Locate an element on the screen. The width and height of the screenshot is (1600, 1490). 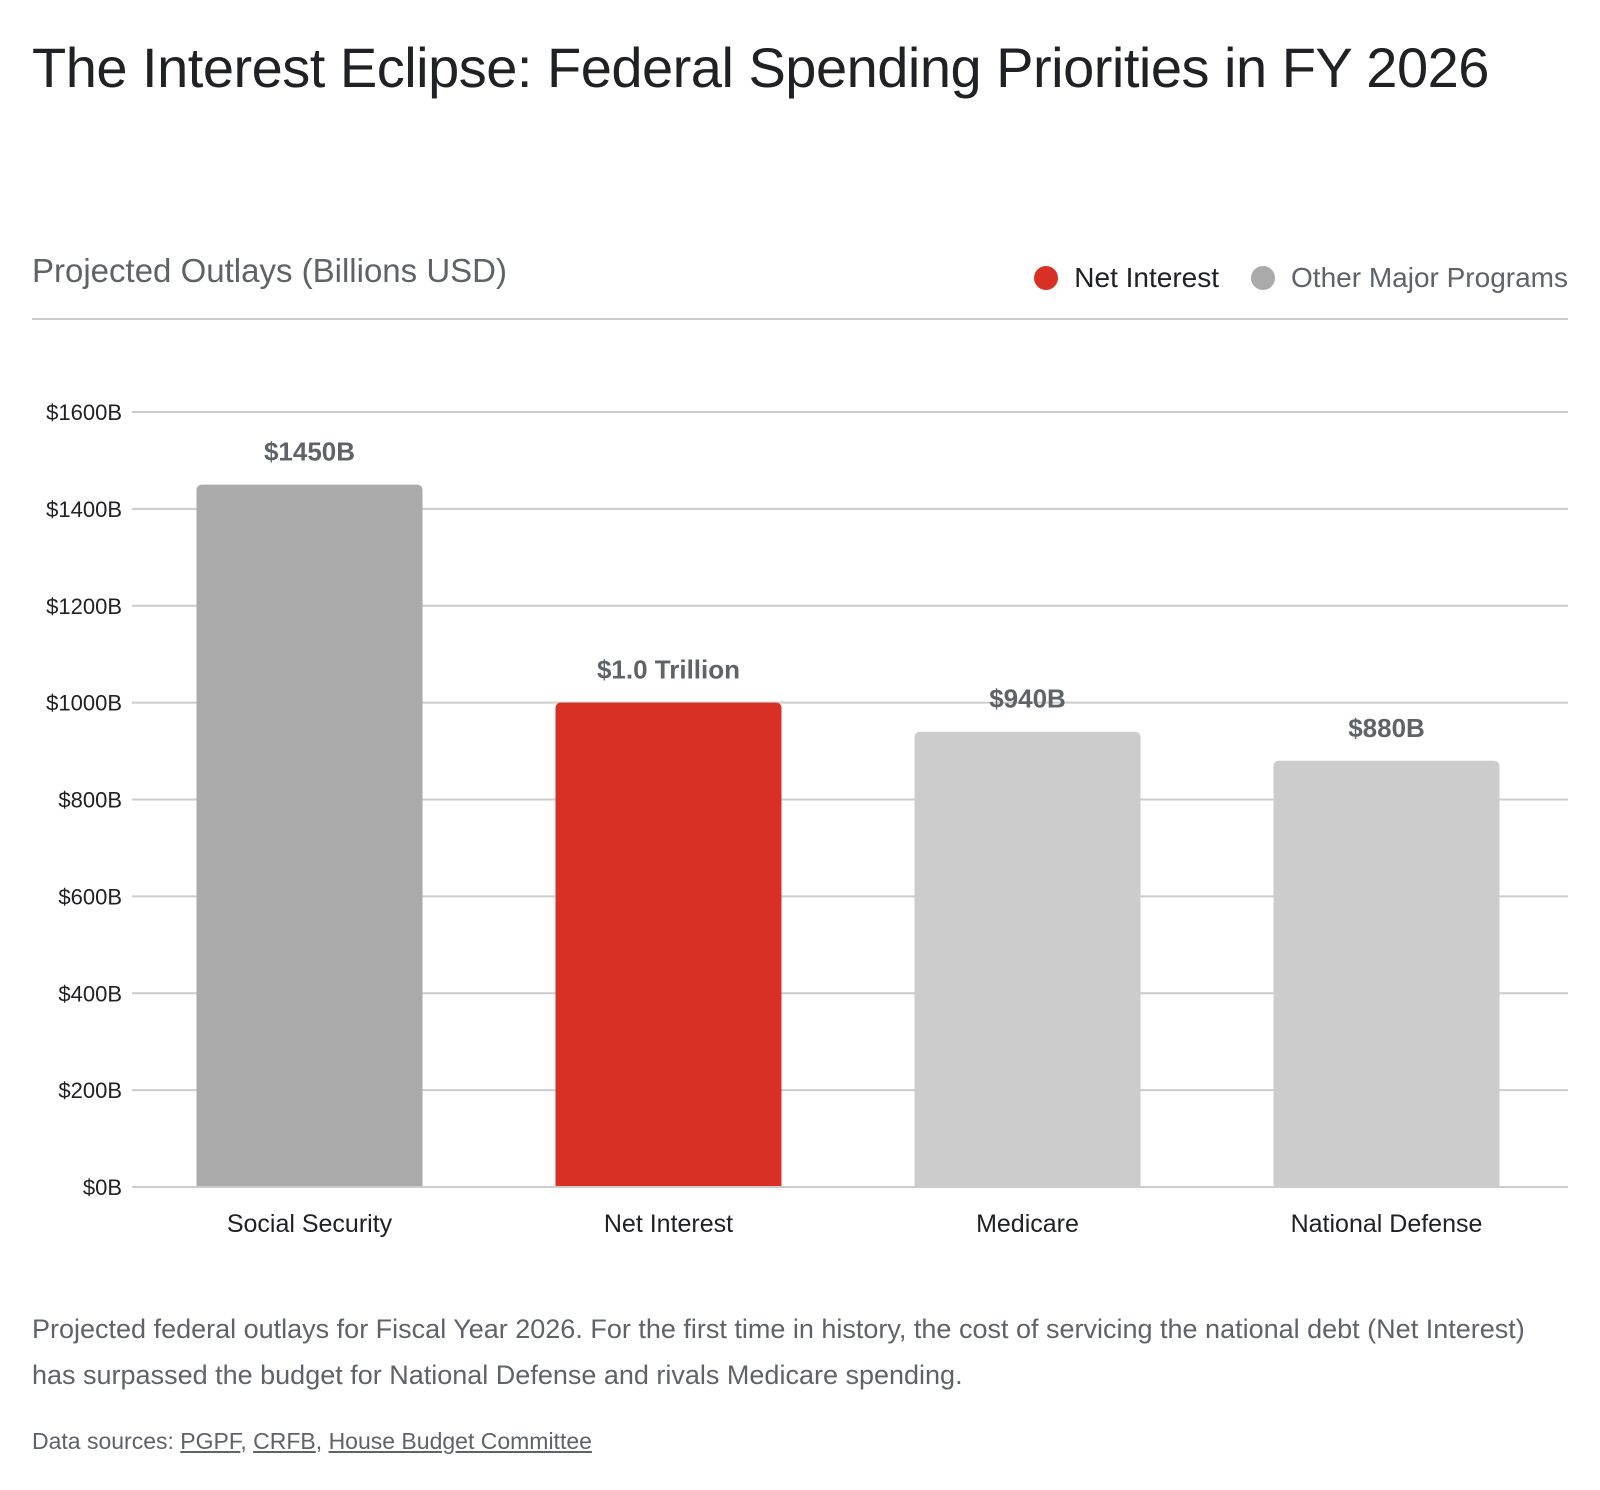
y-tick-label: $200B is located at coordinates (90, 1090).